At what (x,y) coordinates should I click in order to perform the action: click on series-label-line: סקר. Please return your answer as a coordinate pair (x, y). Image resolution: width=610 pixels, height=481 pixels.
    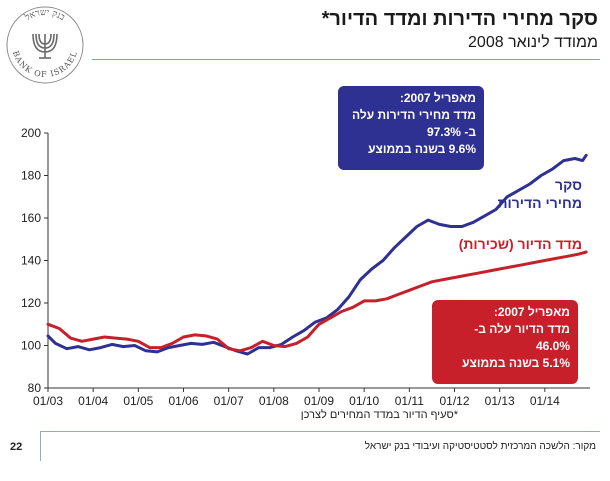
    Looking at the image, I should click on (568, 185).